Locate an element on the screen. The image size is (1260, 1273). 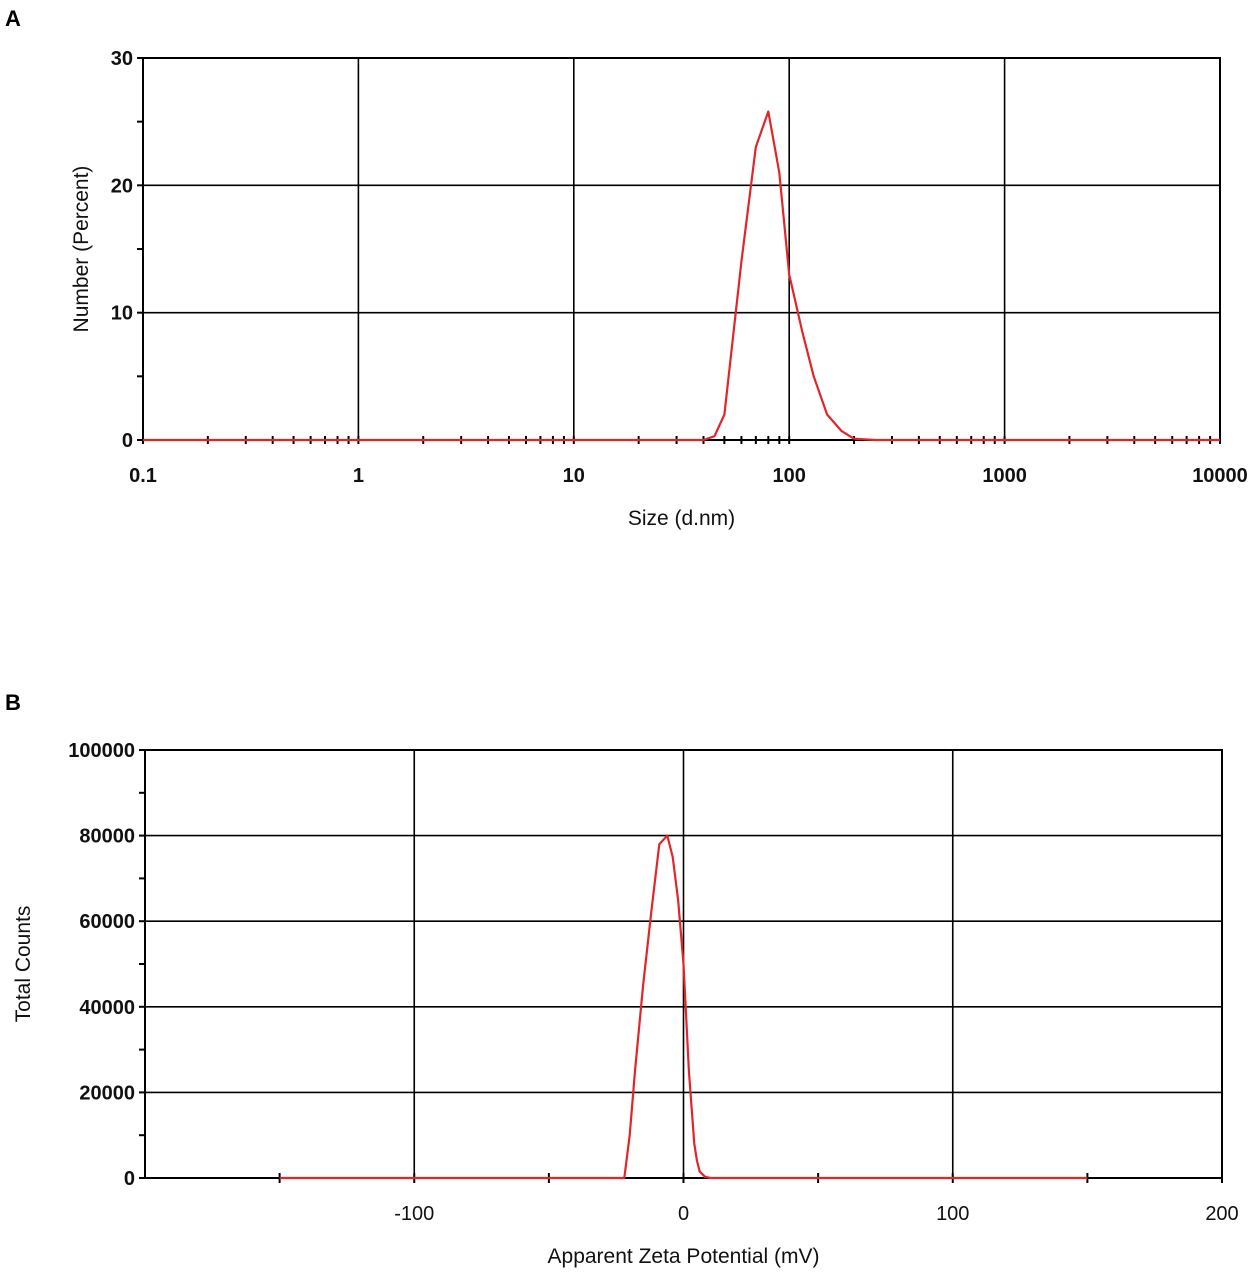
x-tick-label: 200 is located at coordinates (1221, 1214).